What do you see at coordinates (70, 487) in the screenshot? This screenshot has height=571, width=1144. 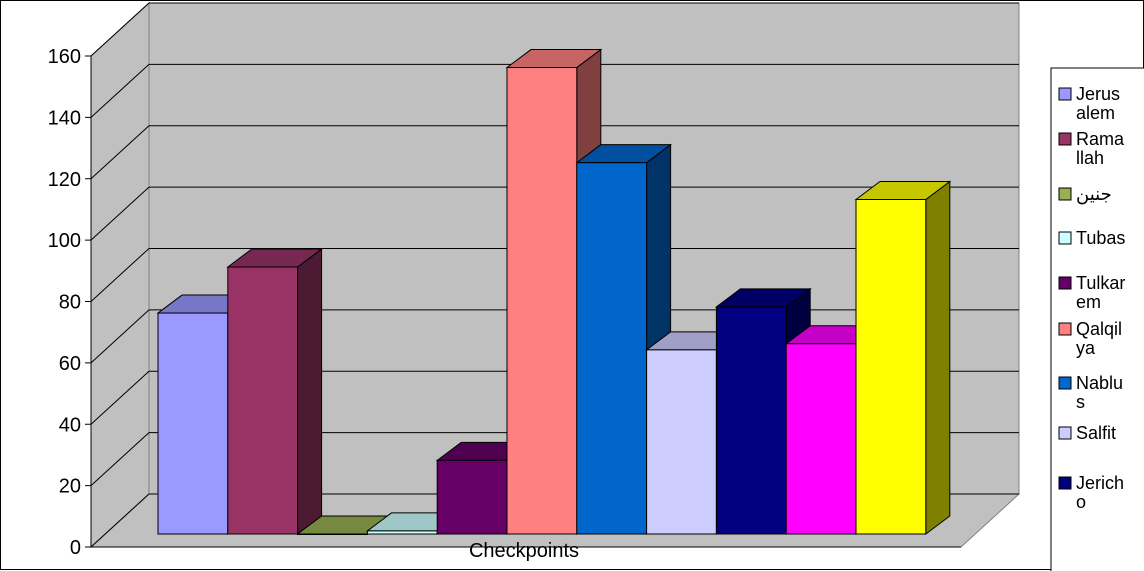 I see `y-tick-label-1: 20` at bounding box center [70, 487].